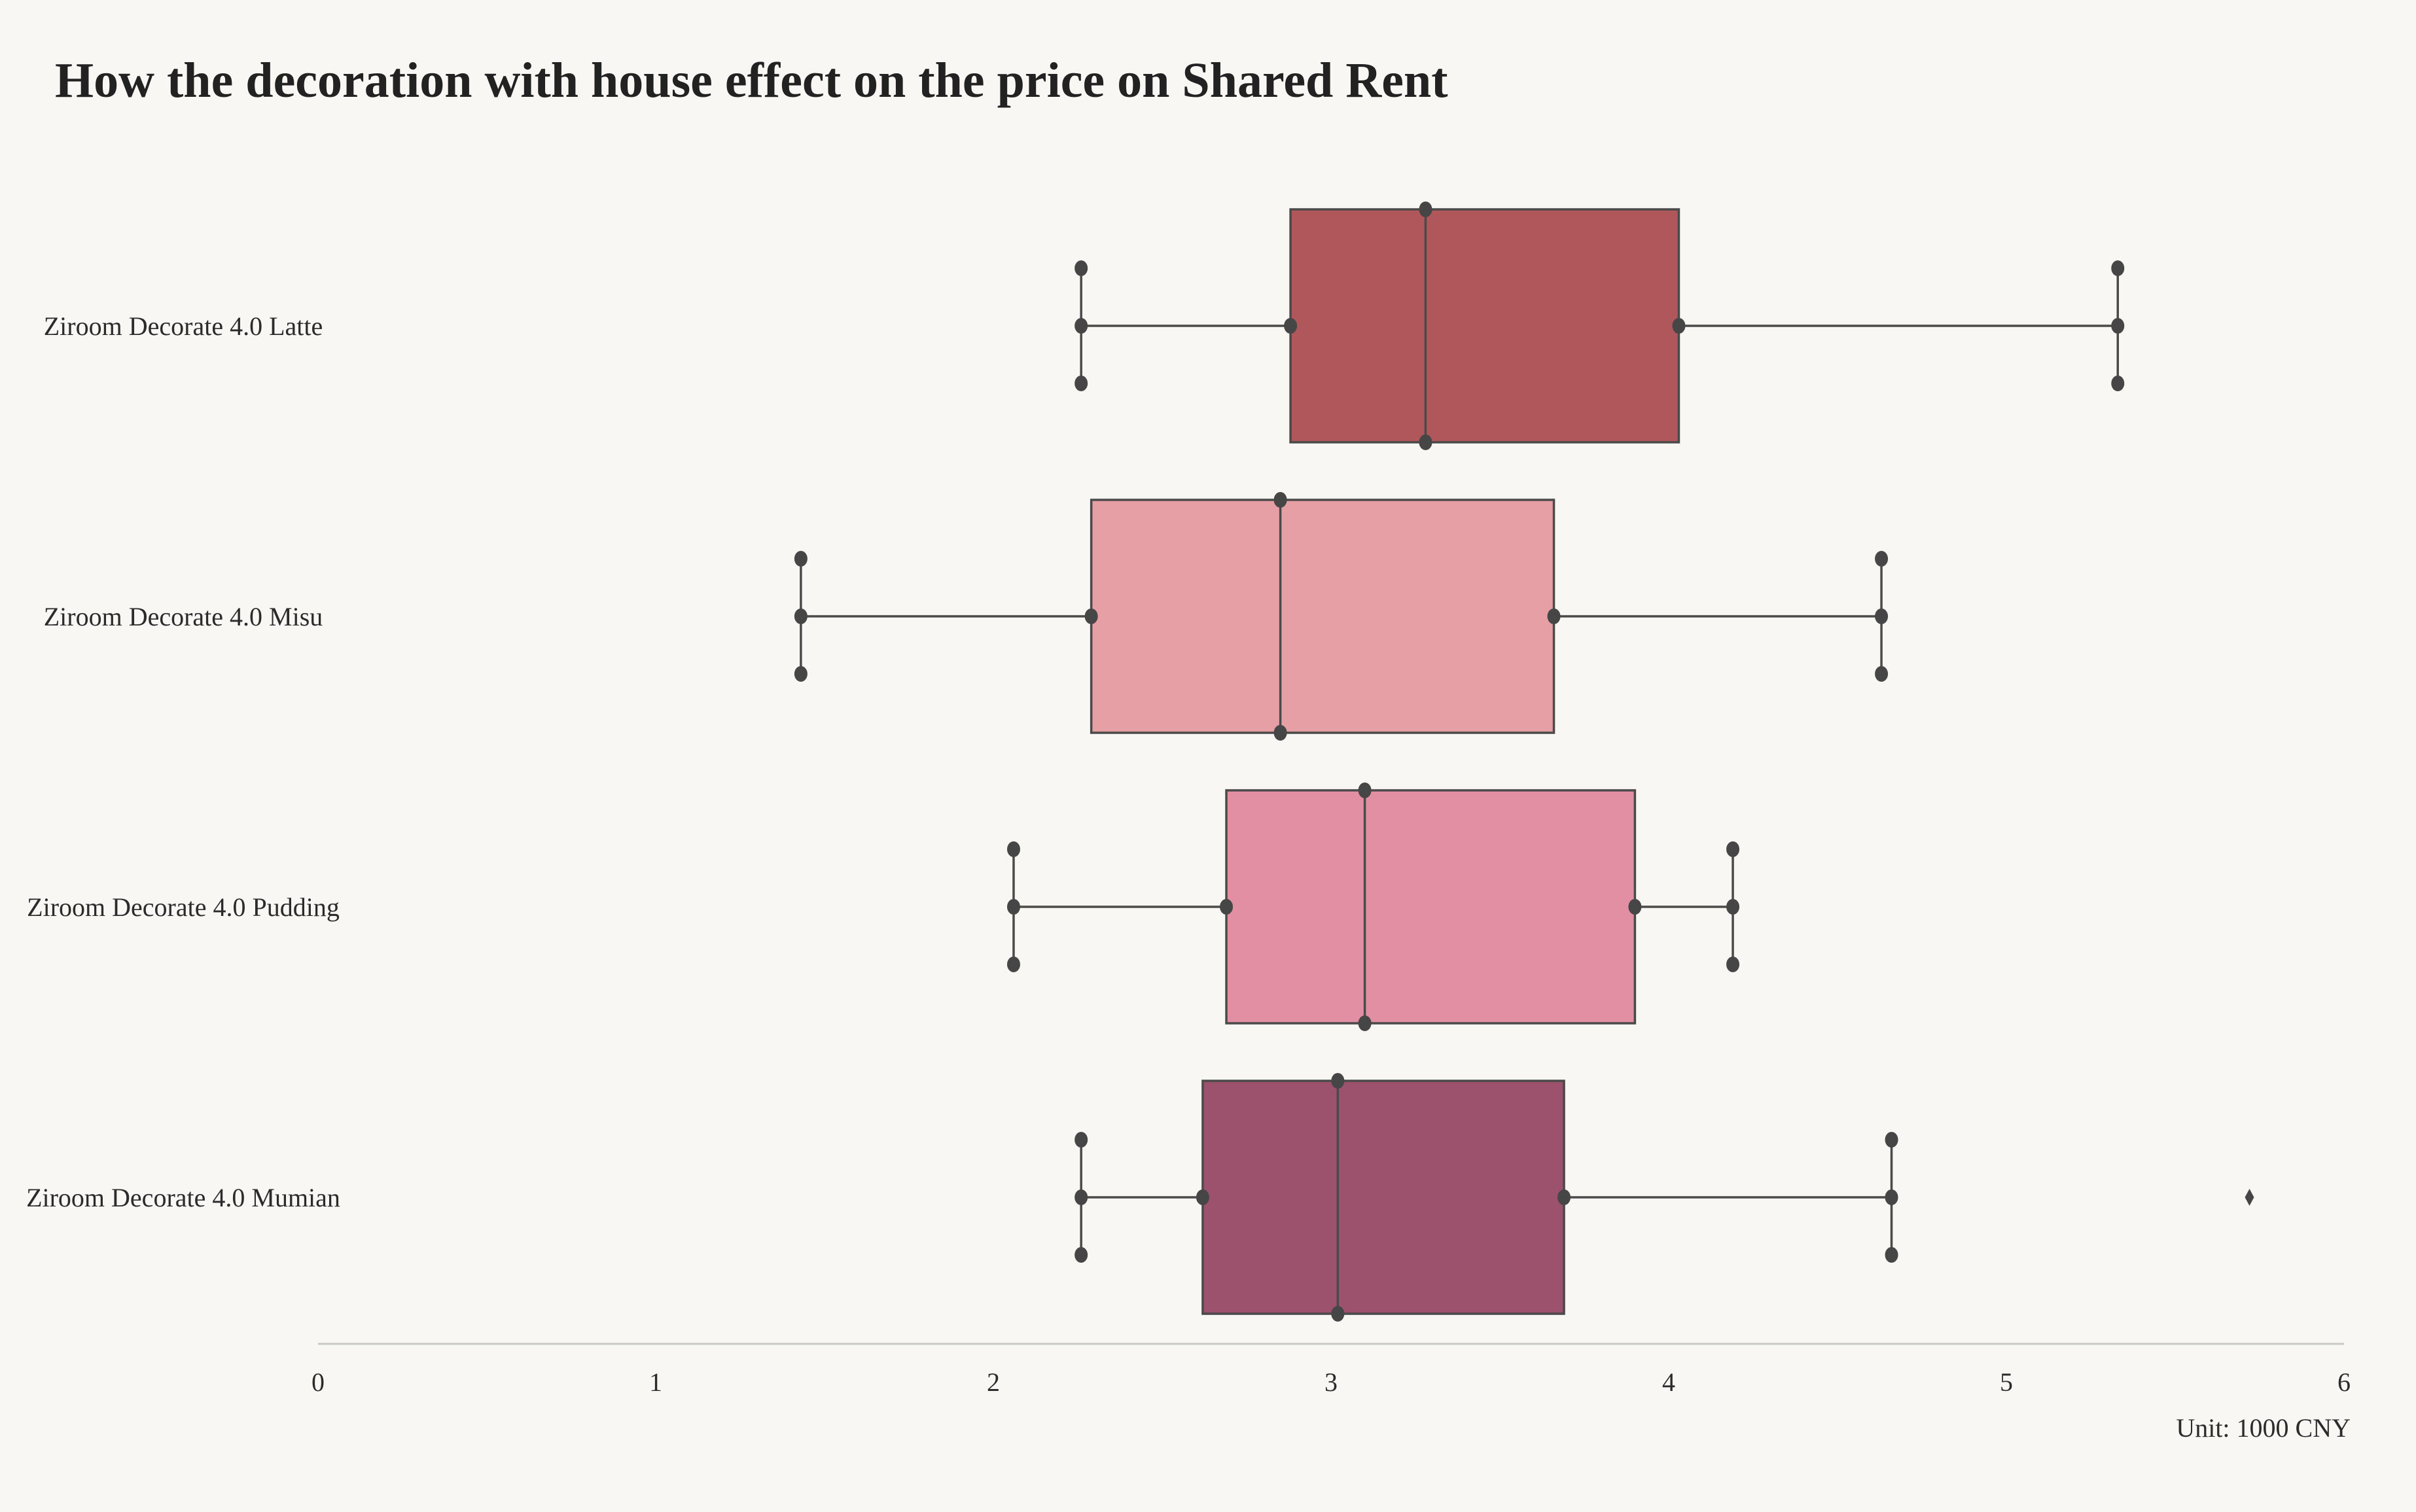 The height and width of the screenshot is (1512, 2416). I want to click on x-tick-label: 1, so click(655, 1382).